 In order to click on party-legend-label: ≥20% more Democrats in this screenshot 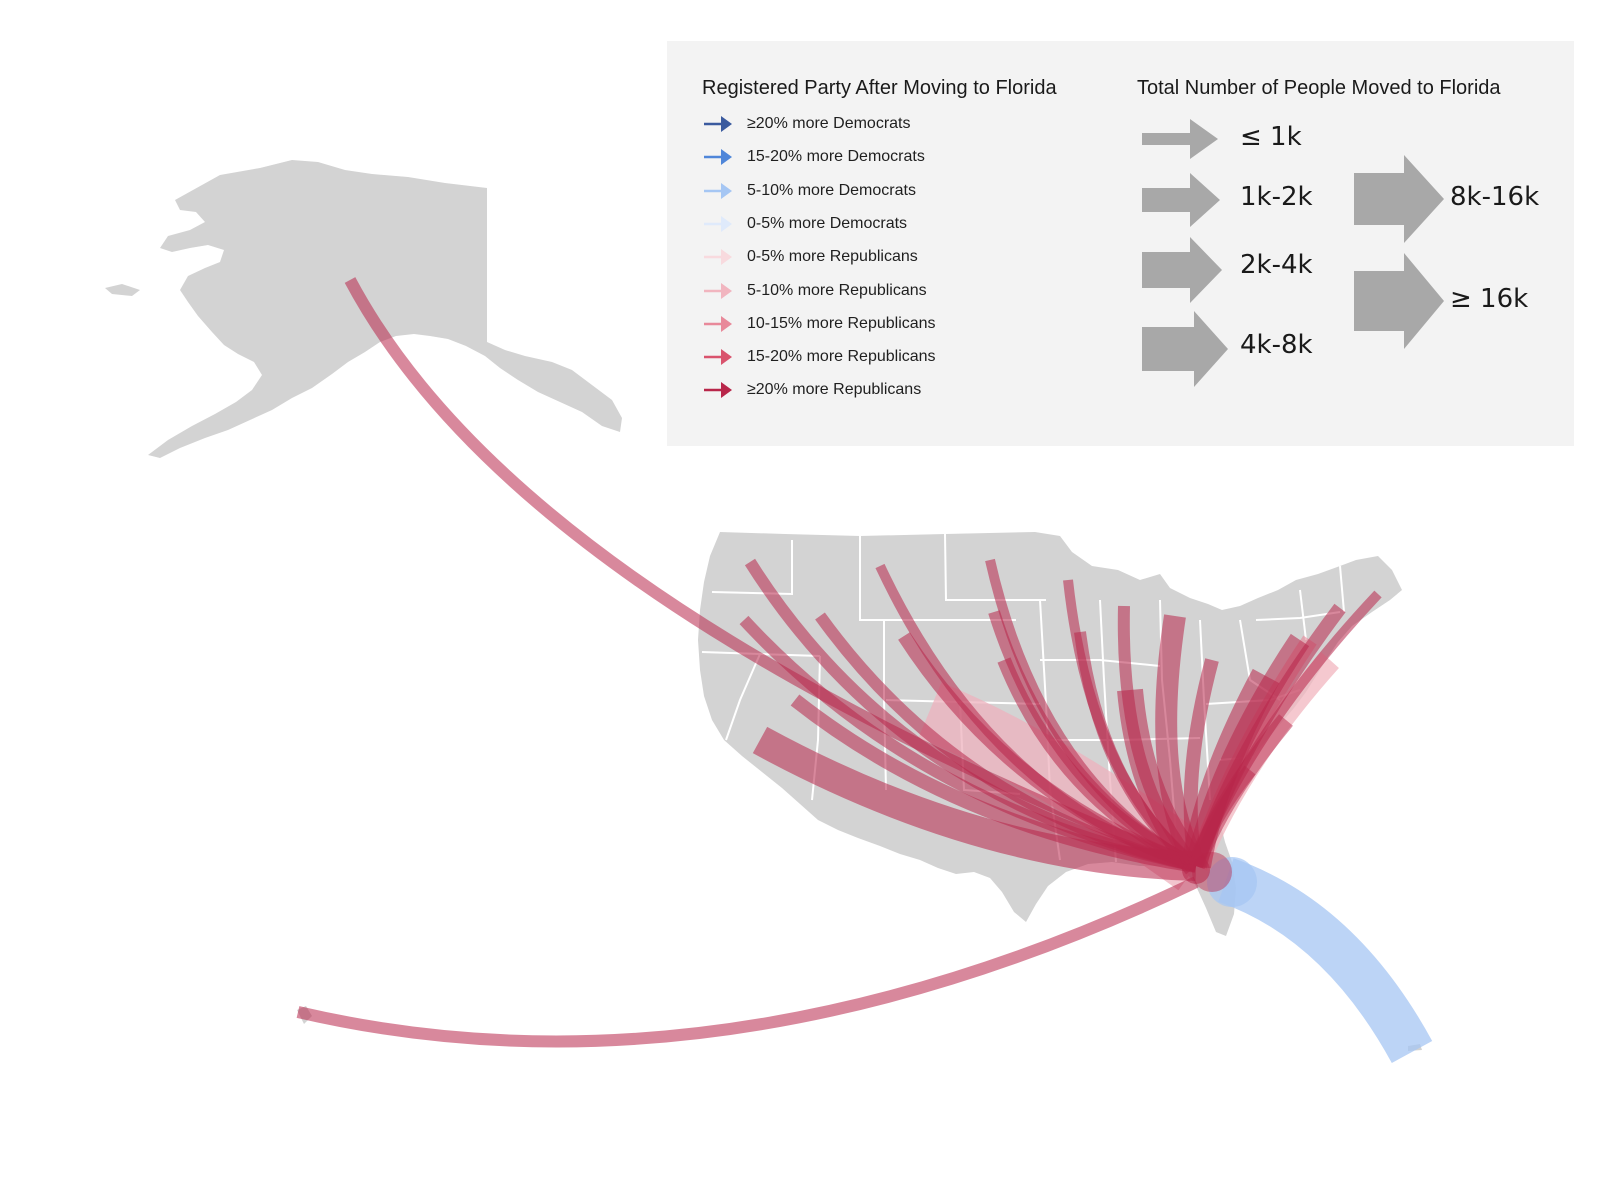, I will do `click(829, 123)`.